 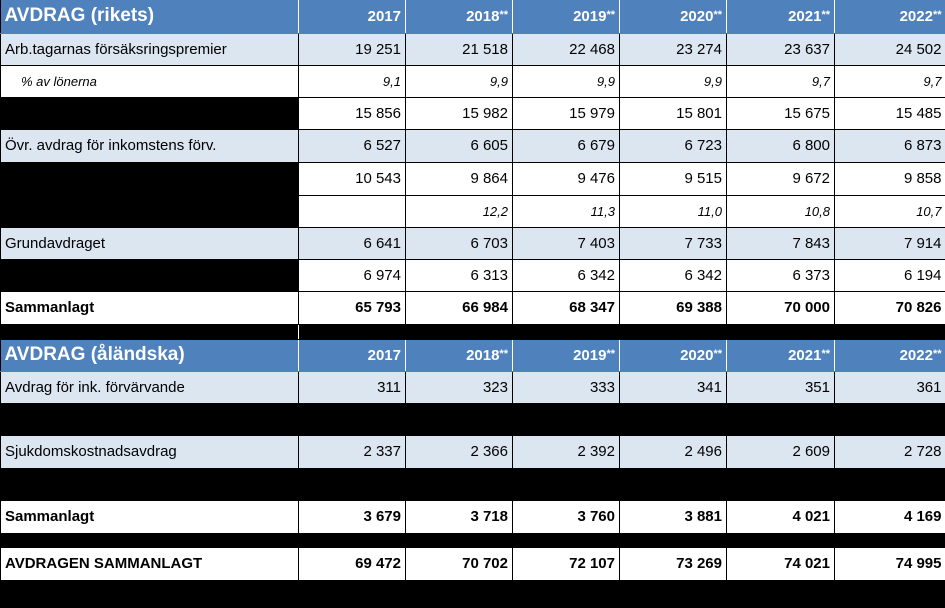 I want to click on cell: 24 502, so click(x=889, y=49).